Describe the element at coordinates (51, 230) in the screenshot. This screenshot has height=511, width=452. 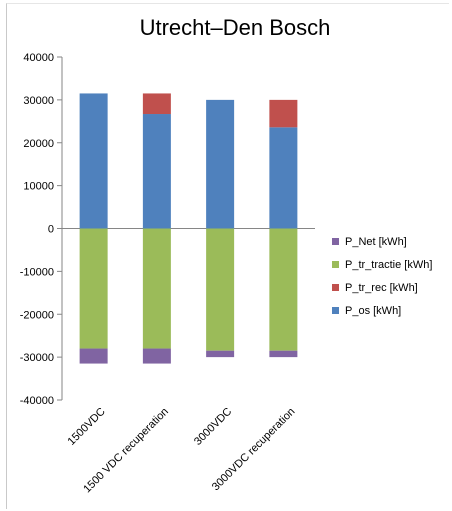
I see `y-tick-label: 0` at that location.